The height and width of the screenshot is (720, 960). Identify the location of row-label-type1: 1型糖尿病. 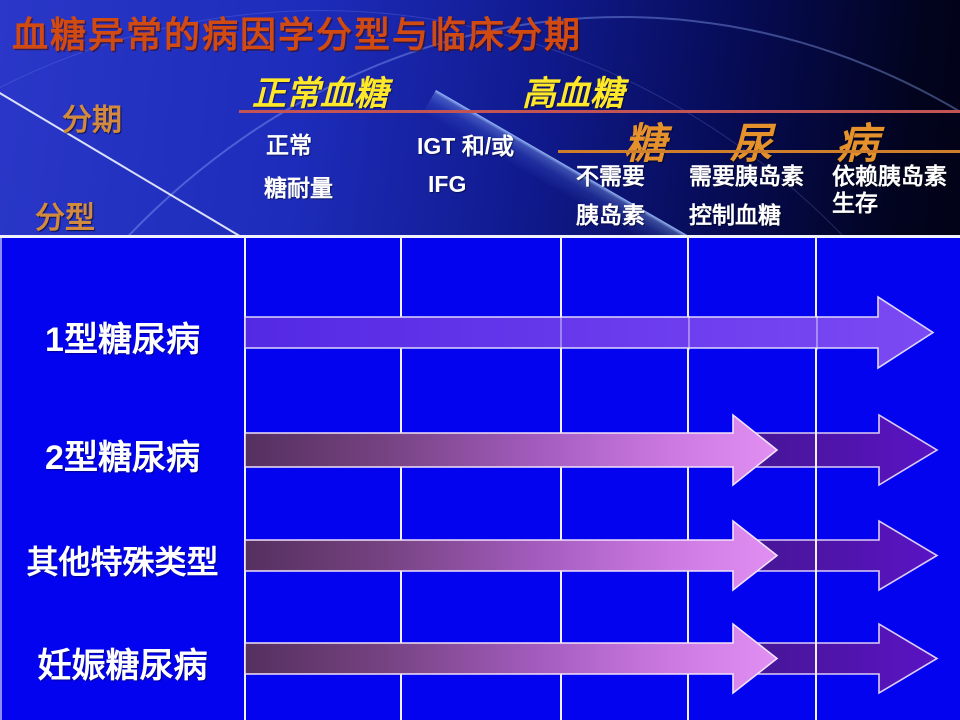
(122, 340).